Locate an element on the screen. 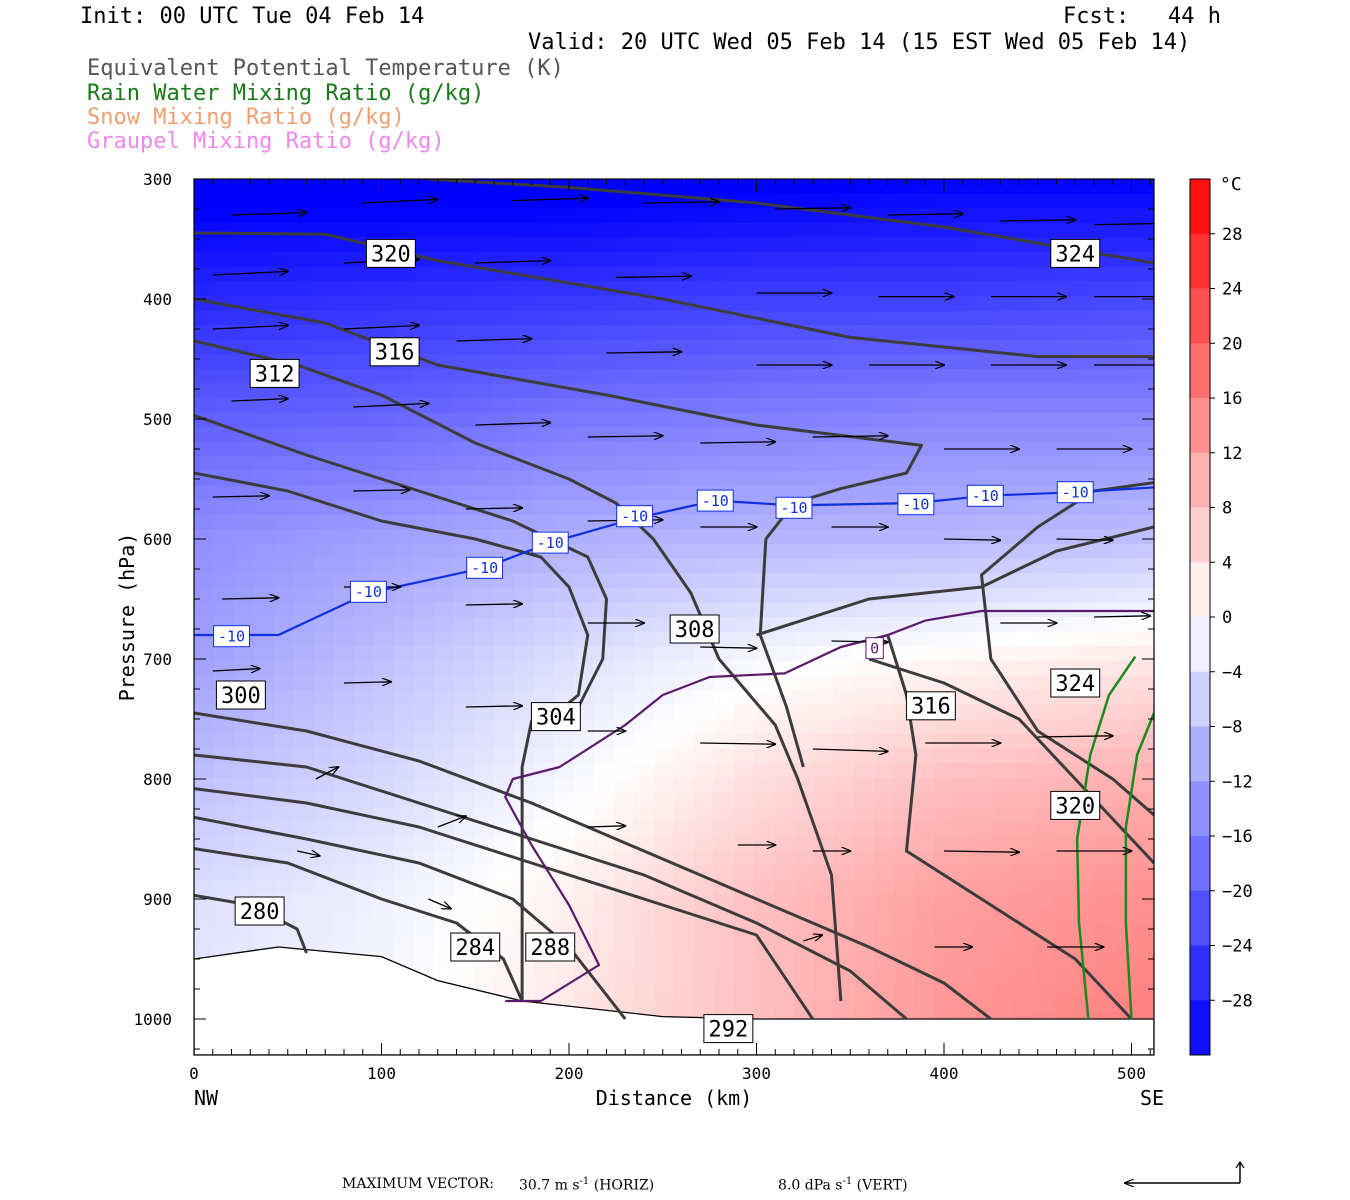 The image size is (1350, 1200). rain-line is located at coordinates (1139, 866).